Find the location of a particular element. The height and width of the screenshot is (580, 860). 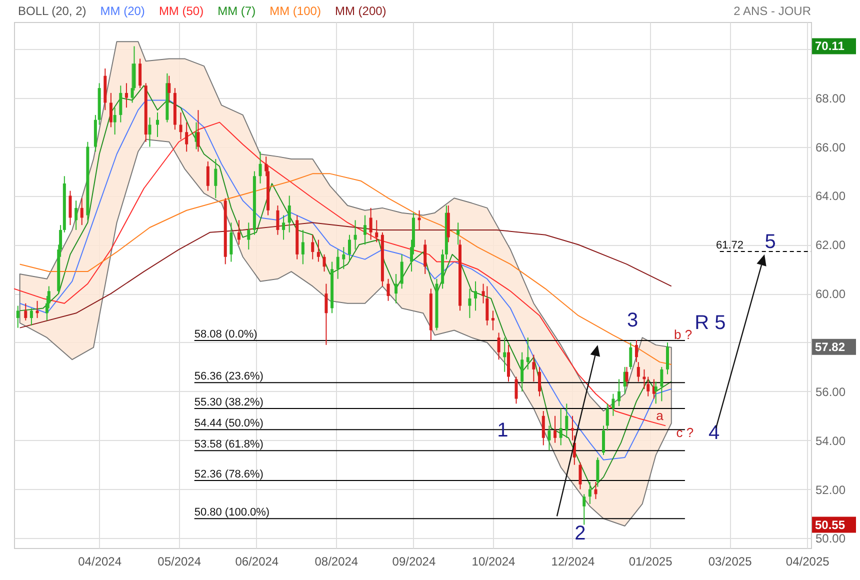

y-tick-label: 60.00 is located at coordinates (831, 294).